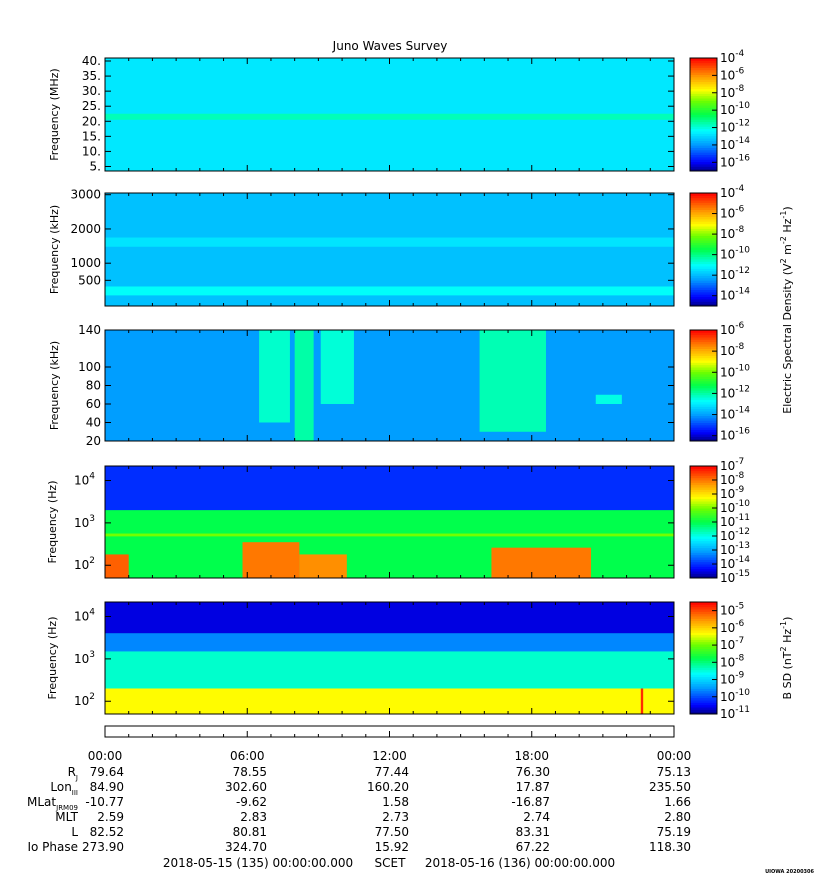 This screenshot has width=815, height=880. Describe the element at coordinates (93, 441) in the screenshot. I see `y-tick-label: 20` at that location.